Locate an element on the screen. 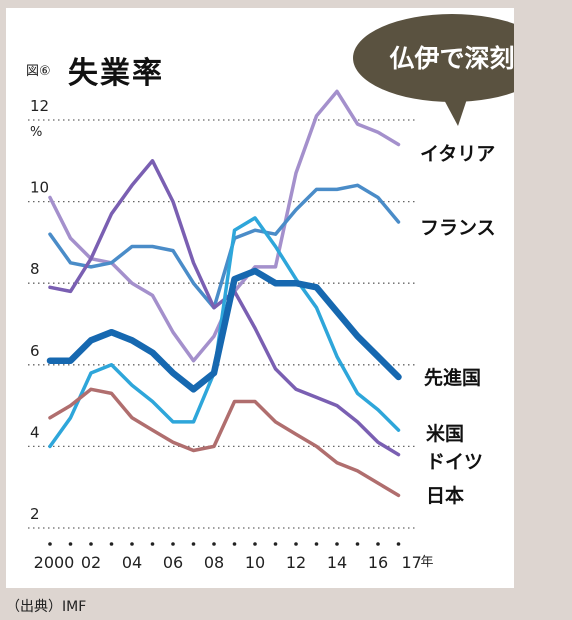 The height and width of the screenshot is (620, 572). callout-shape is located at coordinates (433, 58).